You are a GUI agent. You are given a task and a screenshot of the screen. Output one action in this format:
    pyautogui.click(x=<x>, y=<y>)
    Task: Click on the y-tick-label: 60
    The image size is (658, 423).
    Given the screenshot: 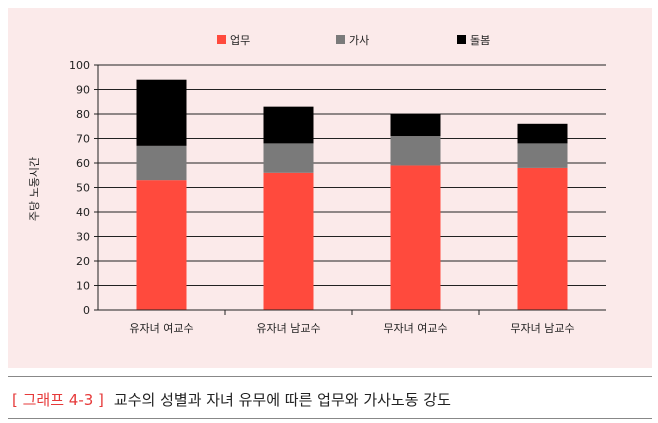 What is the action you would take?
    pyautogui.click(x=83, y=163)
    